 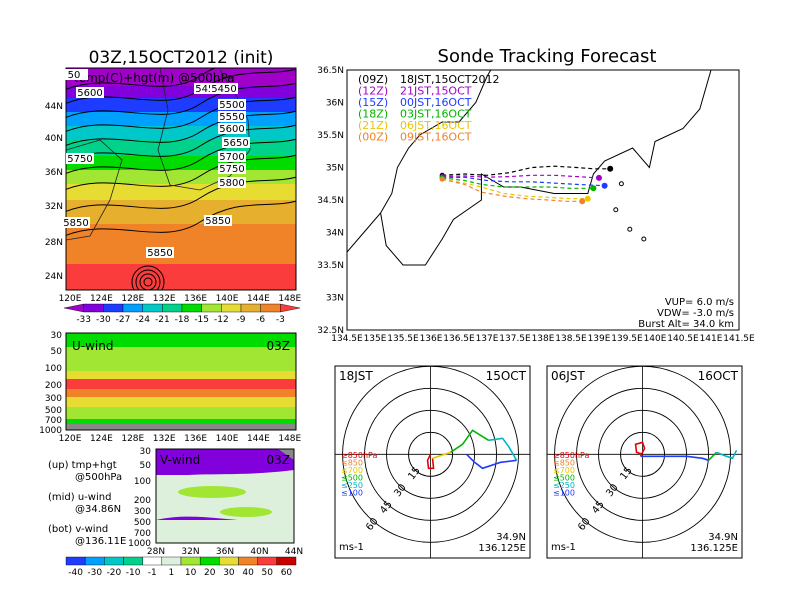 What do you see at coordinates (564, 493) in the screenshot?
I see `level-label: ≤100` at bounding box center [564, 493].